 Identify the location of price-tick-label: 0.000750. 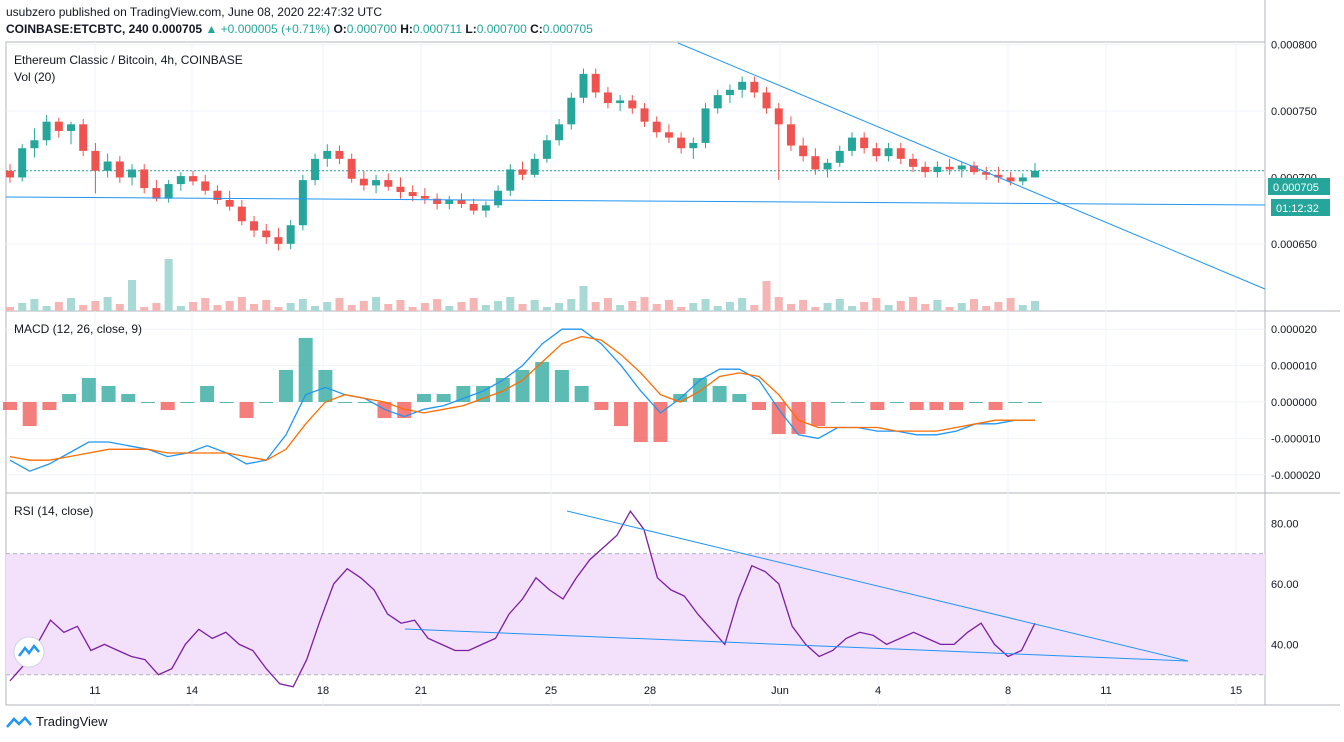
(1294, 112).